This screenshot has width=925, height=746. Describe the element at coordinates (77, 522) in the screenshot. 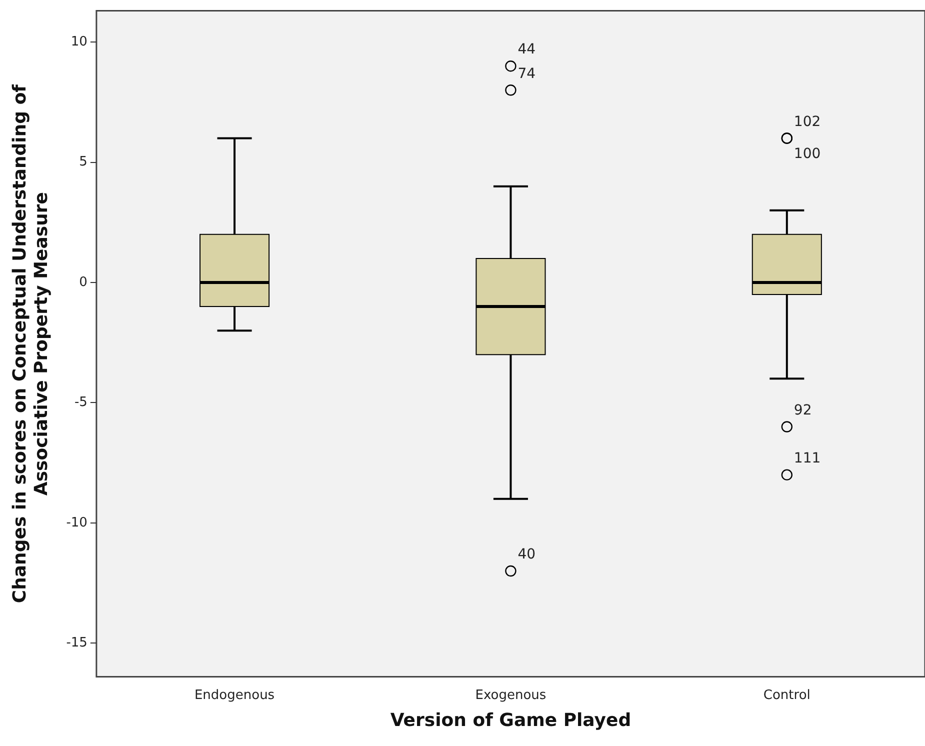

I see `y-tick-label: -10` at that location.